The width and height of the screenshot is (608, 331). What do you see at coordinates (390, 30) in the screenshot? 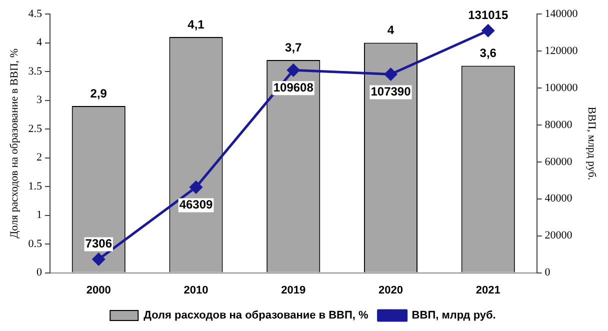
I see `data-label: 4` at bounding box center [390, 30].